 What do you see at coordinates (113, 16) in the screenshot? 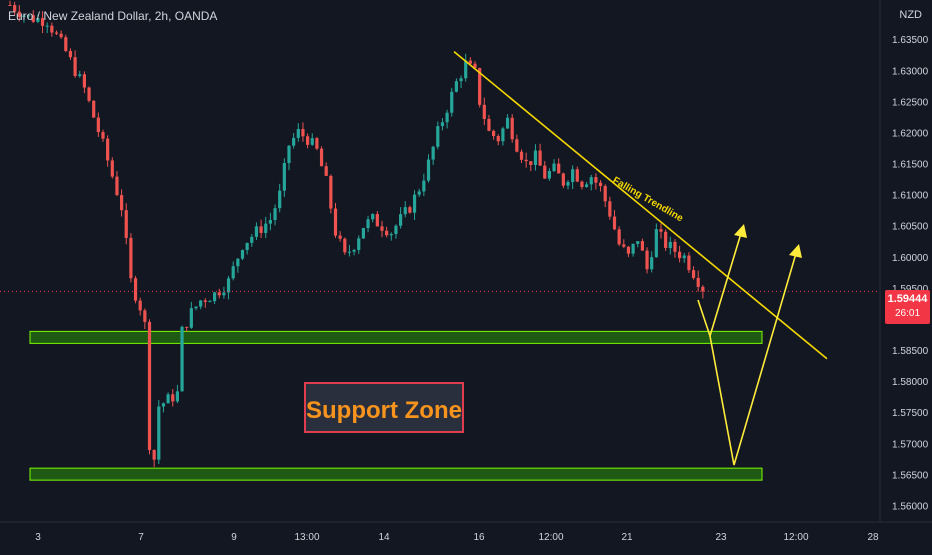
I see `chart-title: Euro / New Zealand Dollar, 2h, OANDA` at bounding box center [113, 16].